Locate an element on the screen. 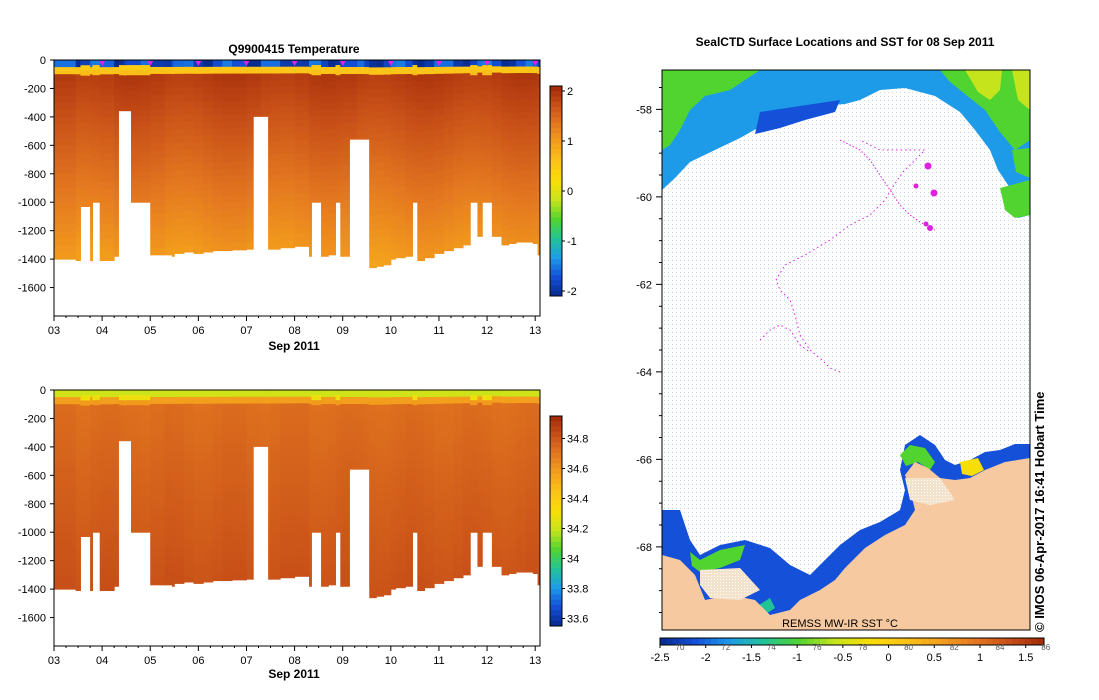  x-tick-label: 03 is located at coordinates (54, 331).